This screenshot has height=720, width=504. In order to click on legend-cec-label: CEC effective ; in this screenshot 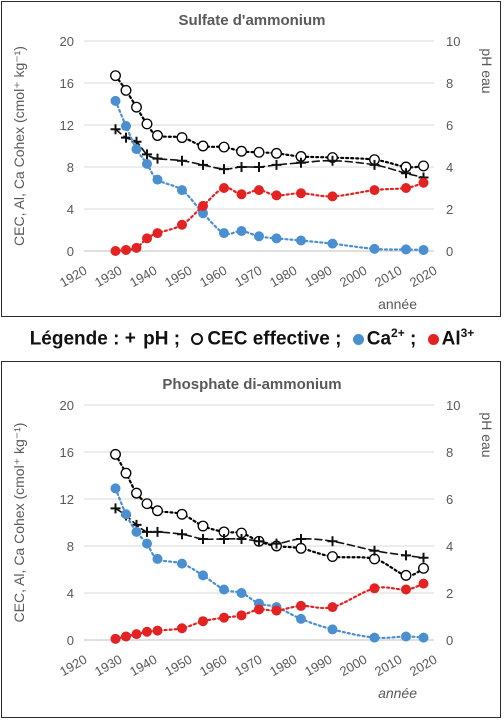, I will do `click(274, 339)`.